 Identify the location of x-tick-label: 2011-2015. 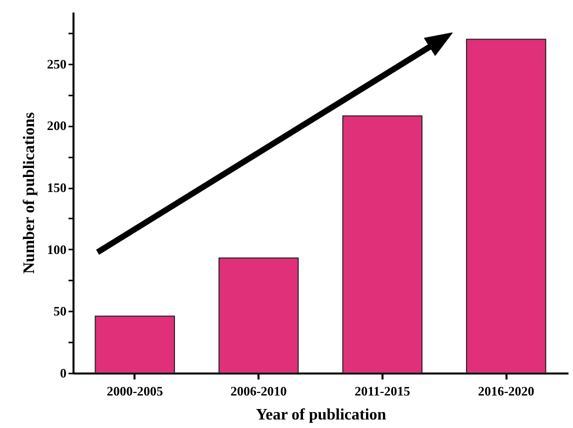
(382, 391).